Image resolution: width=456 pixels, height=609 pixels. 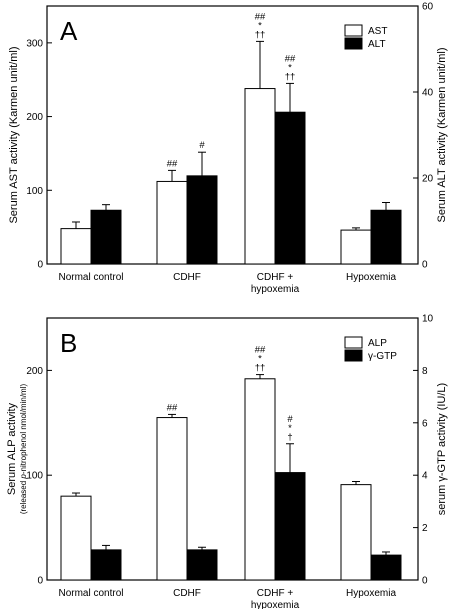 I want to click on legend-label: γ-GTP, so click(x=382, y=356).